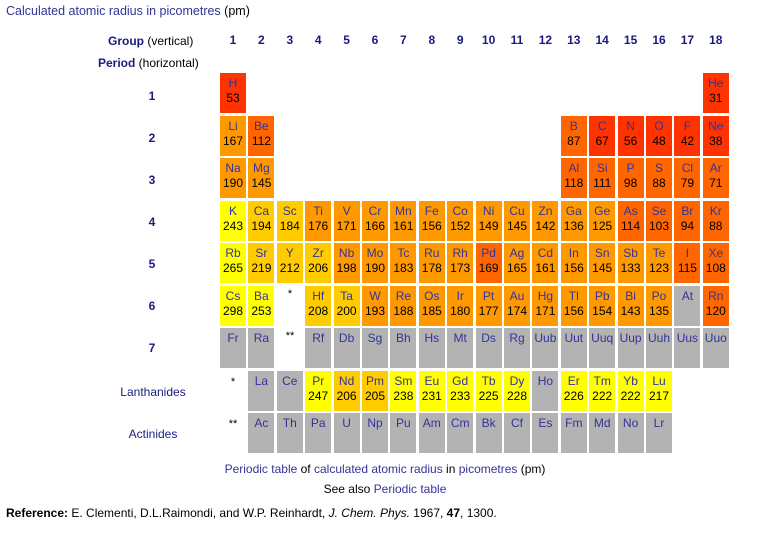 The image size is (770, 543). I want to click on element-cell-s: S 88, so click(659, 178).